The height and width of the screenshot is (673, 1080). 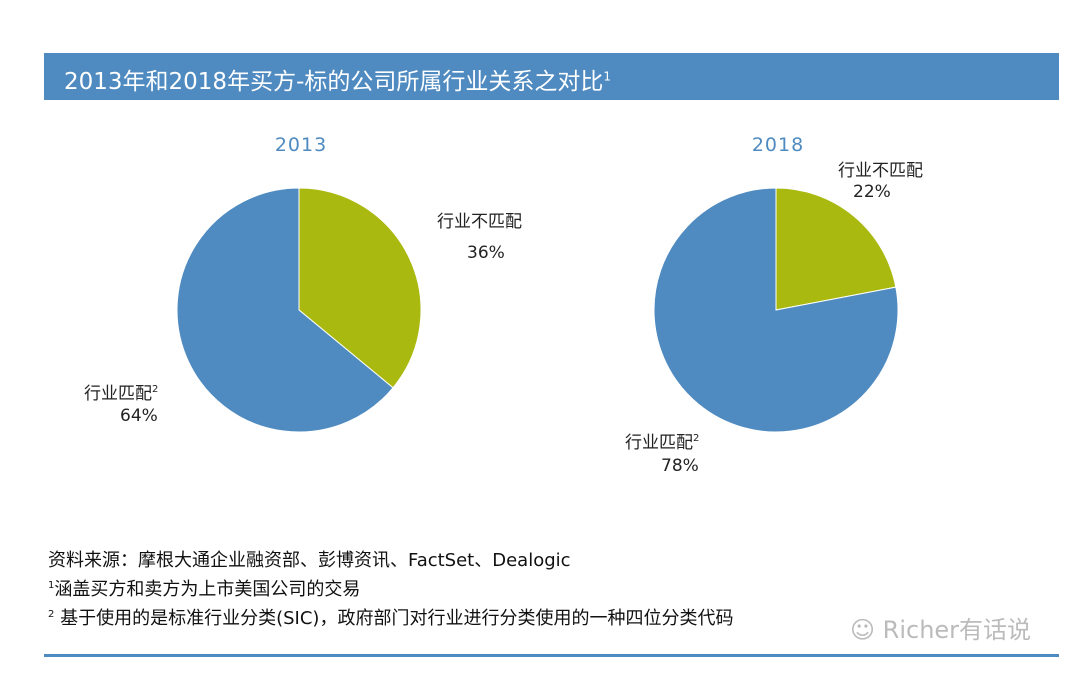 I want to click on label-2013-mismatch: 行业不匹配, so click(x=479, y=222).